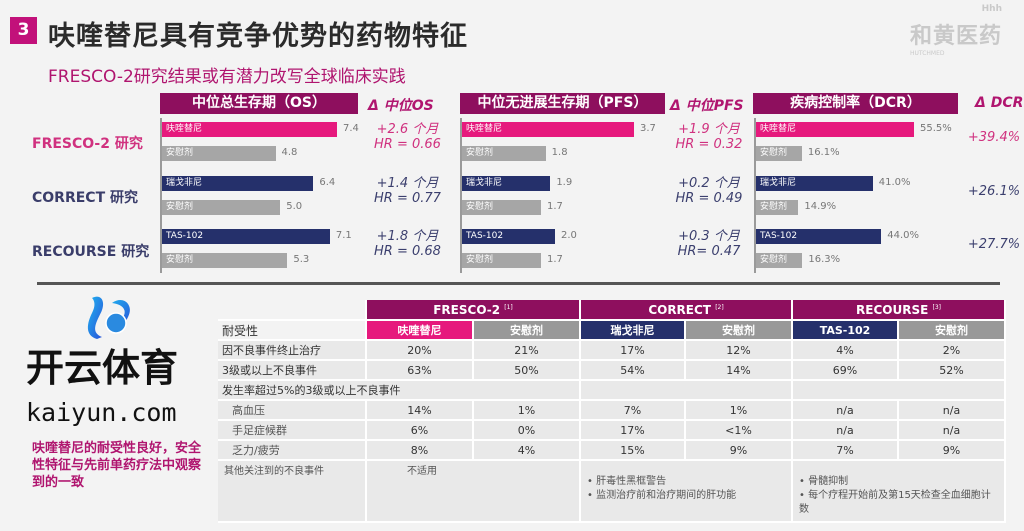 This screenshot has width=1024, height=531. What do you see at coordinates (23, 30) in the screenshot?
I see `section-number-badge: 3` at bounding box center [23, 30].